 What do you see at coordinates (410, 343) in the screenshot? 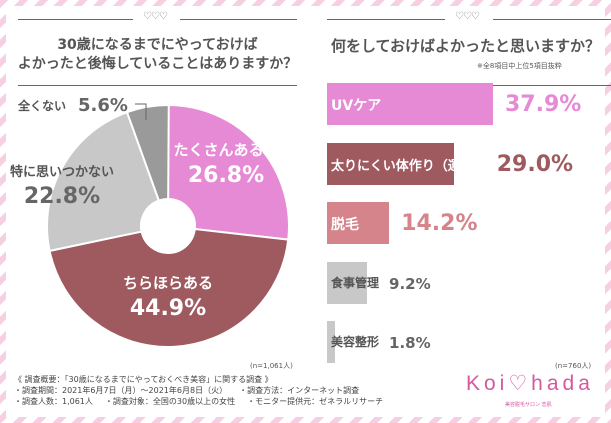
I see `bar-value-label: 1.8%` at bounding box center [410, 343].